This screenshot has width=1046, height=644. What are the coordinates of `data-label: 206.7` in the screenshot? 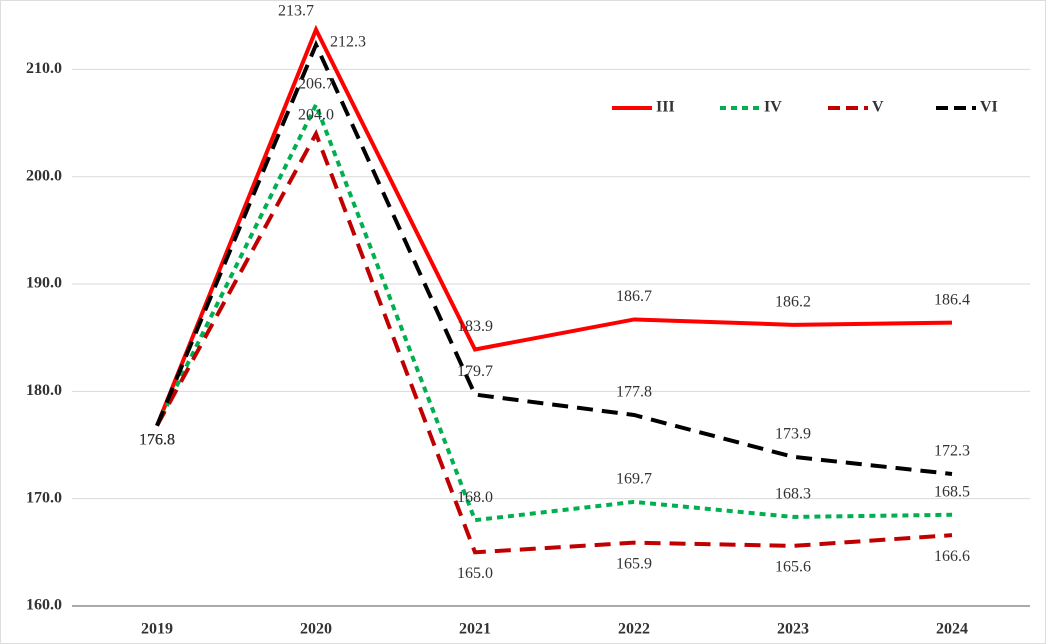 It's located at (316, 83).